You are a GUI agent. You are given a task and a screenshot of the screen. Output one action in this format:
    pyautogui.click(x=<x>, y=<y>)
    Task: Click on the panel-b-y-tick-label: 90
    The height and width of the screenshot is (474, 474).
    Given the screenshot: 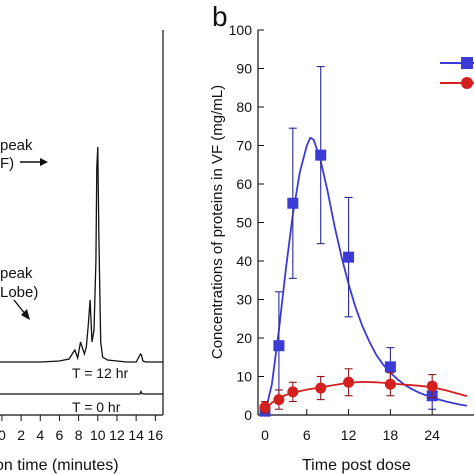 What is the action you would take?
    pyautogui.click(x=244, y=69)
    